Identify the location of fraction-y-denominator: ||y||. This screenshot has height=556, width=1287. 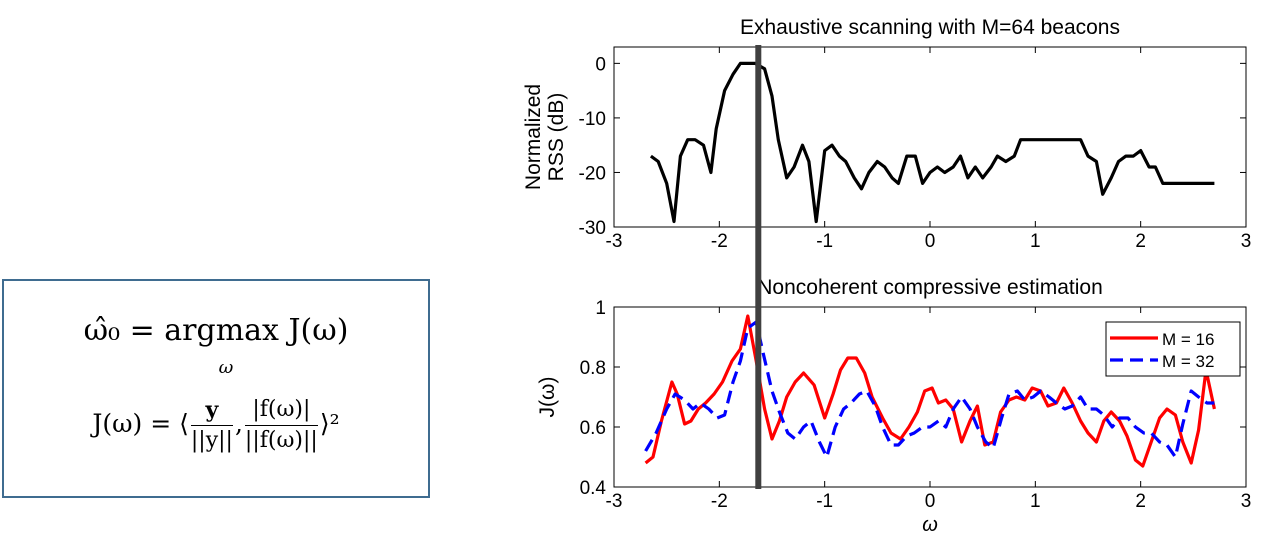
(211, 440).